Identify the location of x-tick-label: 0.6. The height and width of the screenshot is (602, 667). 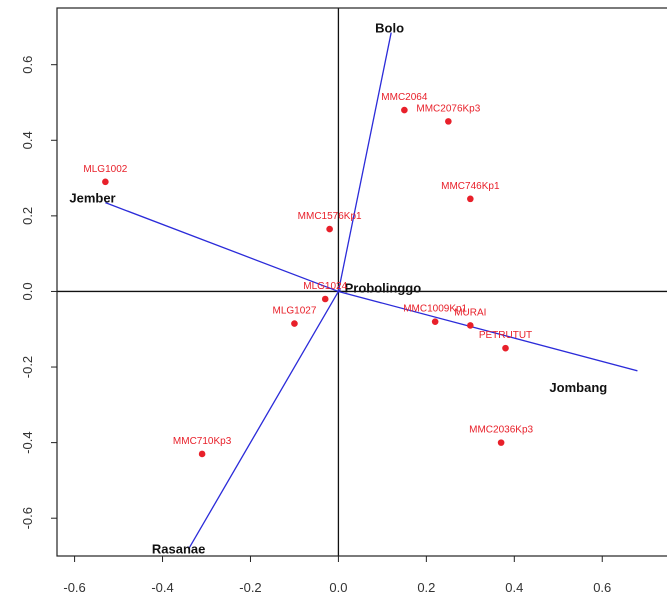
(602, 587).